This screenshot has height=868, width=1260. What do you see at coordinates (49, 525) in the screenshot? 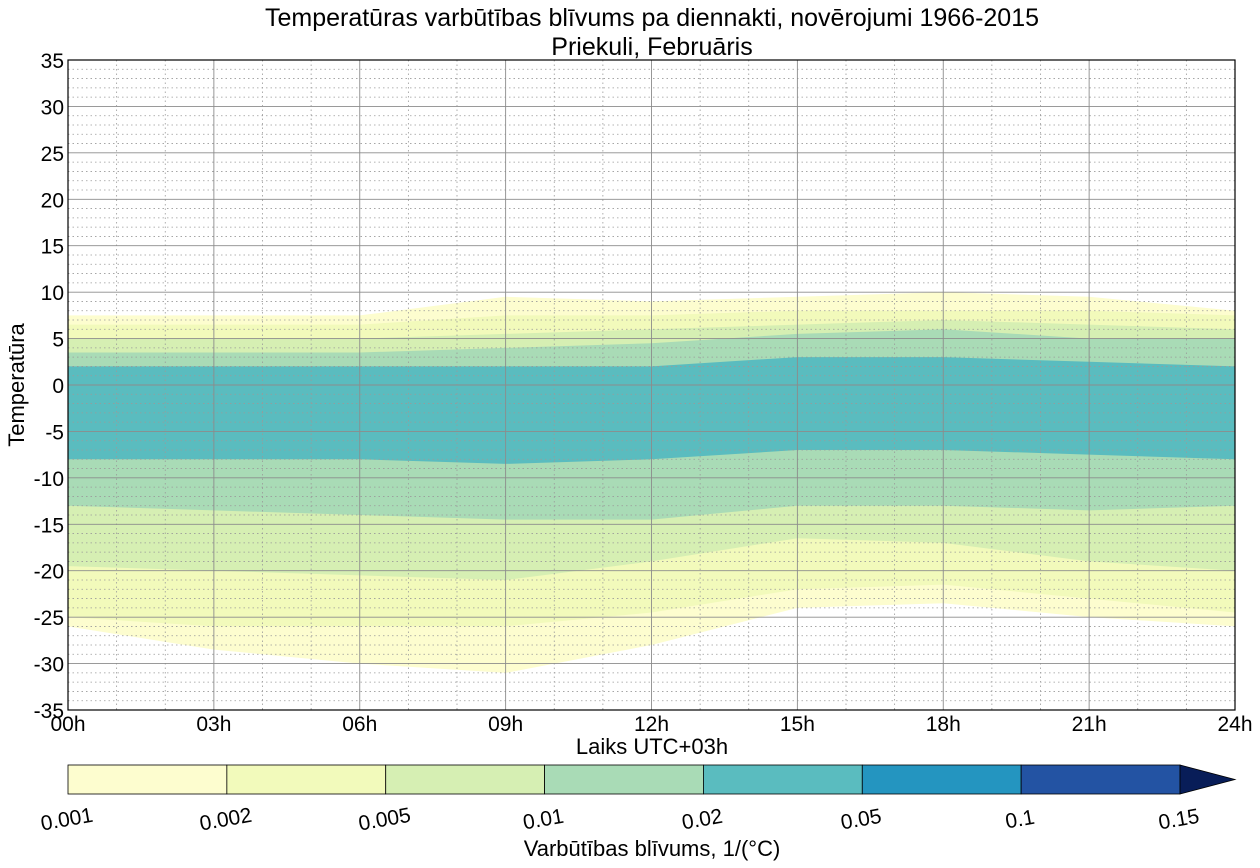
I see `y-tick-label: -15` at bounding box center [49, 525].